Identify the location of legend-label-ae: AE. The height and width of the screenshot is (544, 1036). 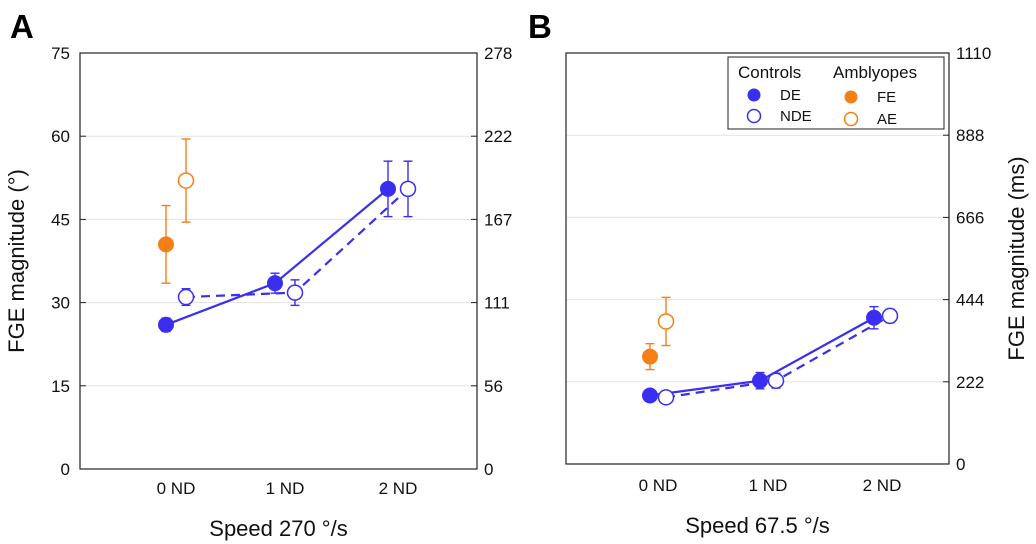
(887, 119).